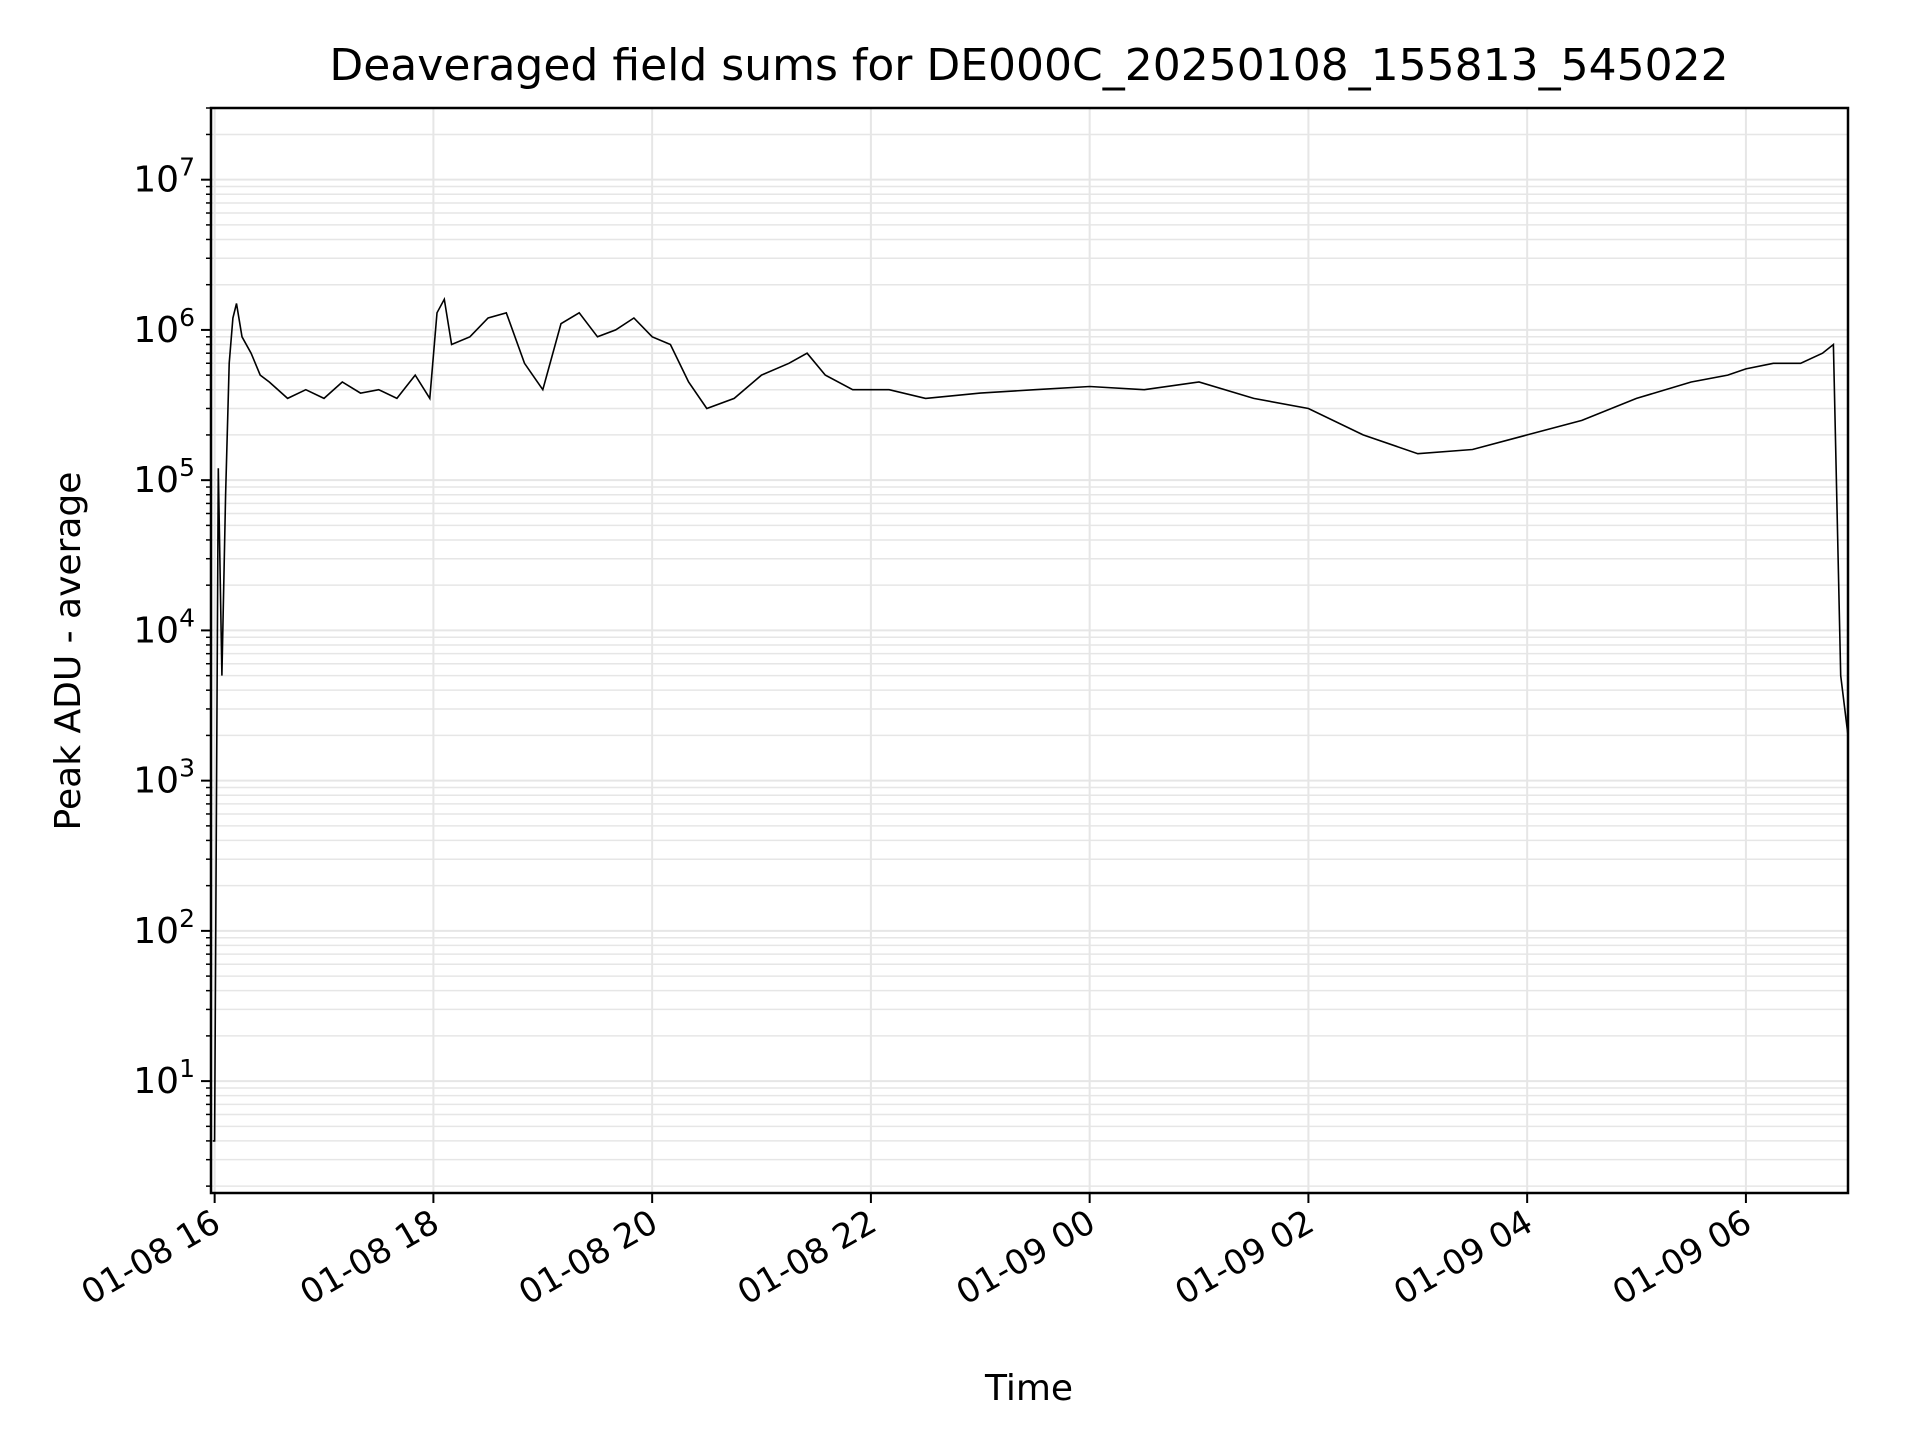 This screenshot has width=1920, height=1444. Describe the element at coordinates (164, 778) in the screenshot. I see `y-tick-label: 10³` at that location.